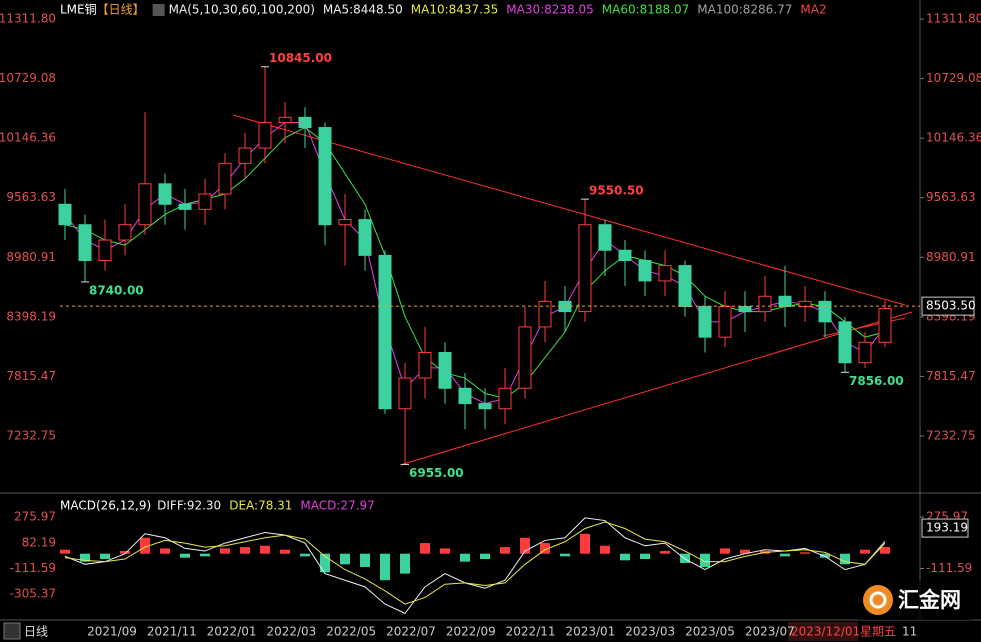  What do you see at coordinates (951, 197) in the screenshot?
I see `y-tick-label-right: 9563.63` at bounding box center [951, 197].